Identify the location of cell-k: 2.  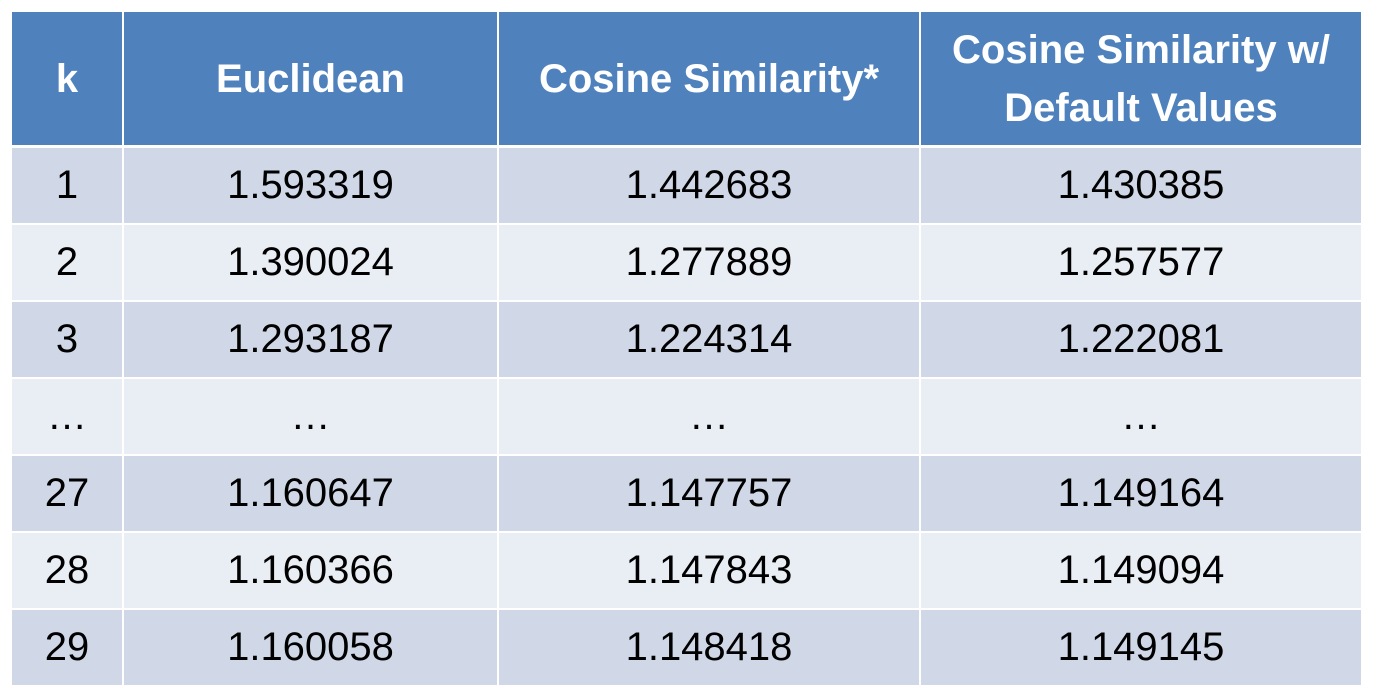
(68, 263).